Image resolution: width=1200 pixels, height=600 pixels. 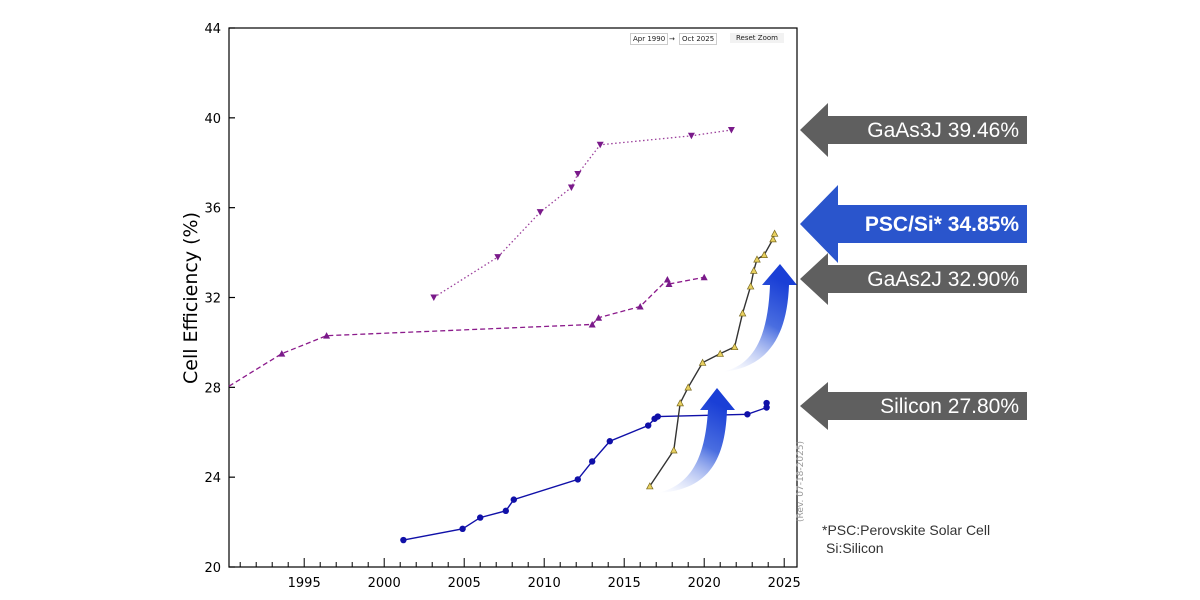 I want to click on series-line-gaas2j, so click(x=466, y=331).